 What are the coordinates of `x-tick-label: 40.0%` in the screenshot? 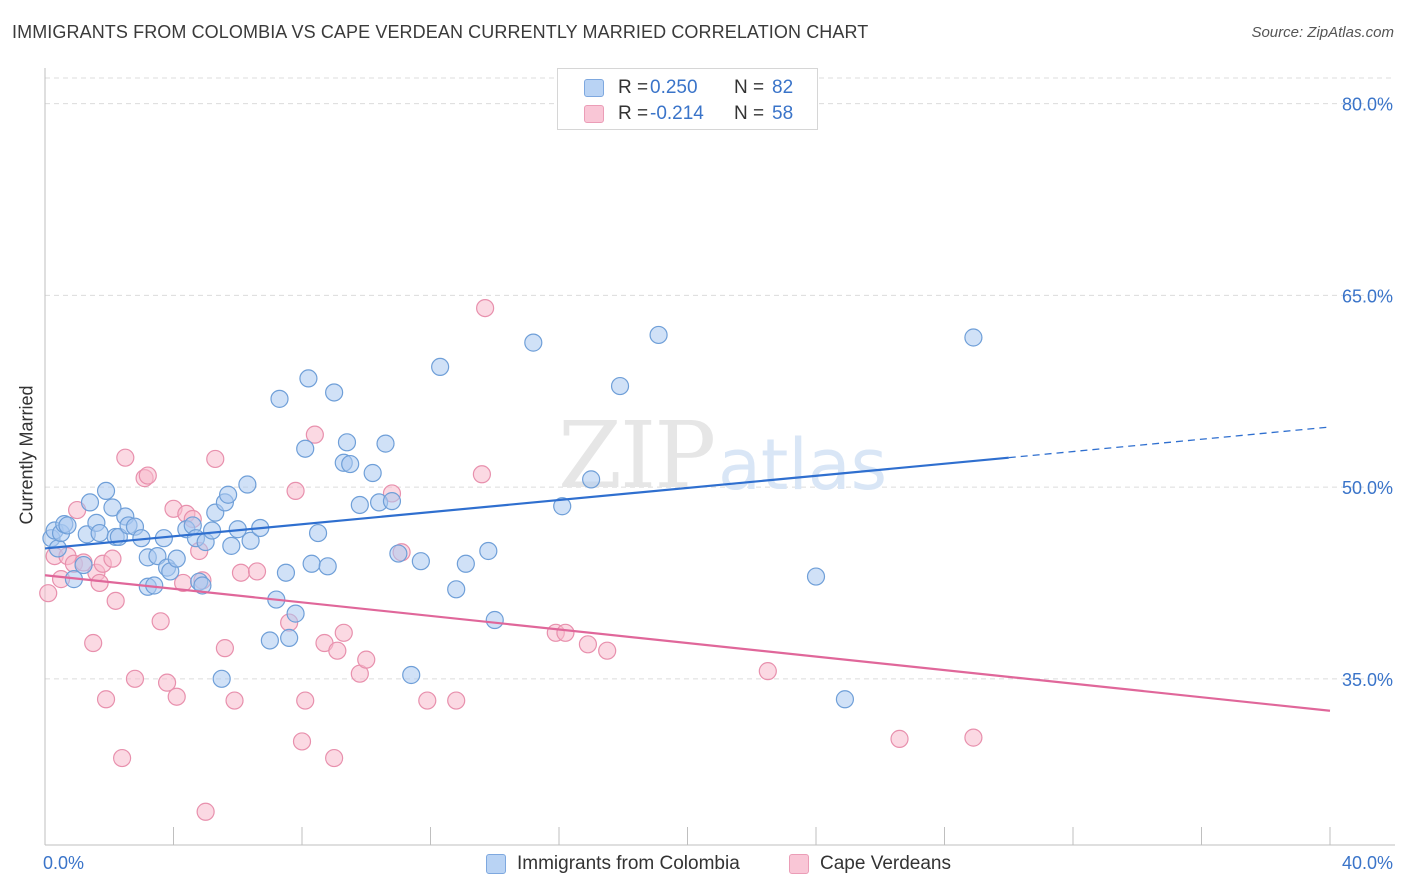 It's located at (1367, 863).